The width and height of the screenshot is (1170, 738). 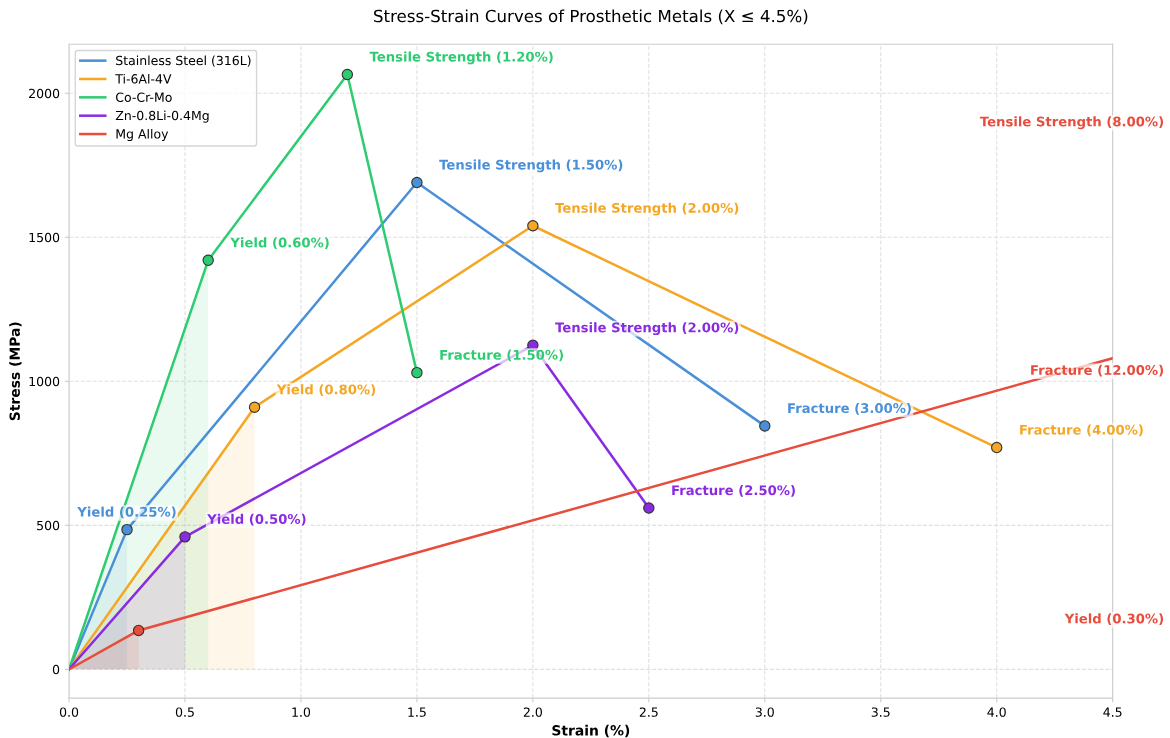 What do you see at coordinates (461, 58) in the screenshot?
I see `annotation: Tensile Strength (1.20%)` at bounding box center [461, 58].